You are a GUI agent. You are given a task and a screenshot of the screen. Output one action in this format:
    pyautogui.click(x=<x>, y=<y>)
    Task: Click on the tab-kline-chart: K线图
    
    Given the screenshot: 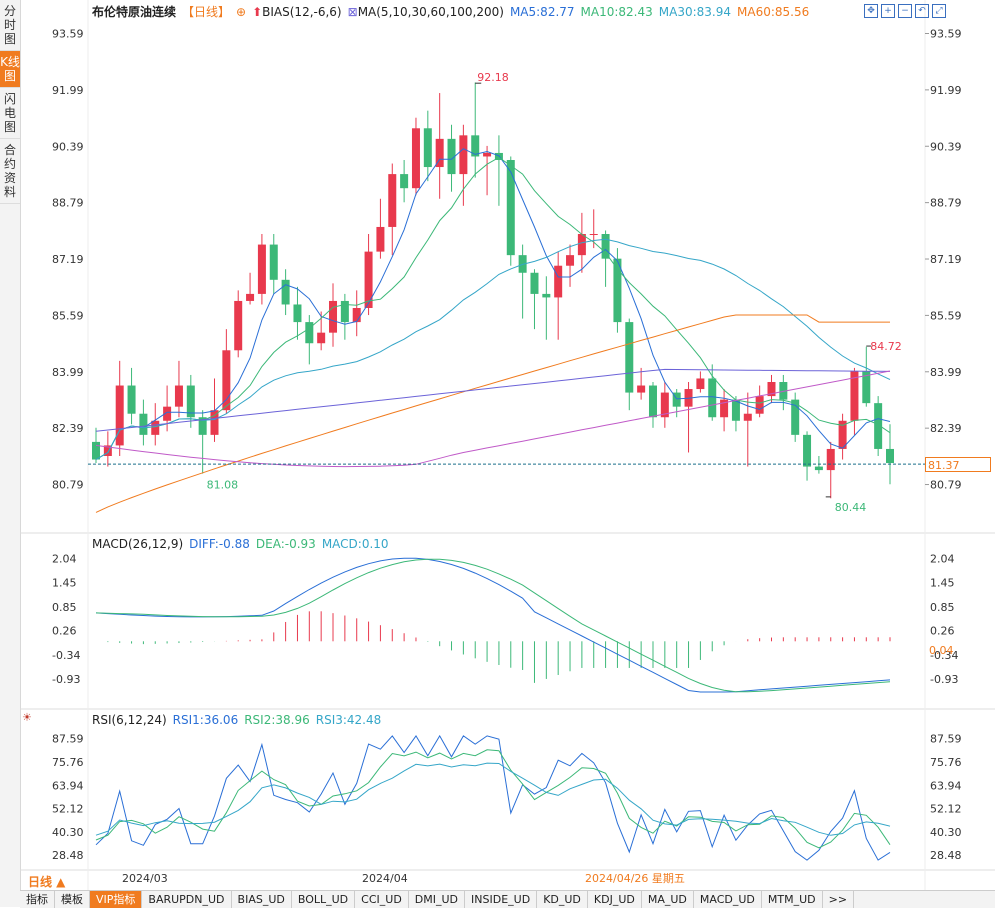 What is the action you would take?
    pyautogui.click(x=10, y=69)
    